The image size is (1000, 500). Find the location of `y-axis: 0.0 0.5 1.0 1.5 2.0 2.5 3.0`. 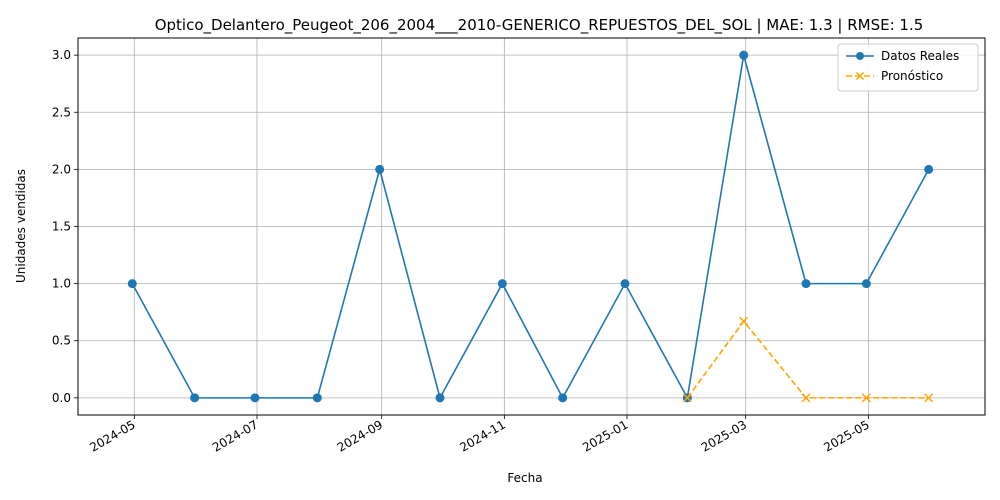

y-axis: 0.0 0.5 1.0 1.5 2.0 2.5 3.0 is located at coordinates (65, 226).